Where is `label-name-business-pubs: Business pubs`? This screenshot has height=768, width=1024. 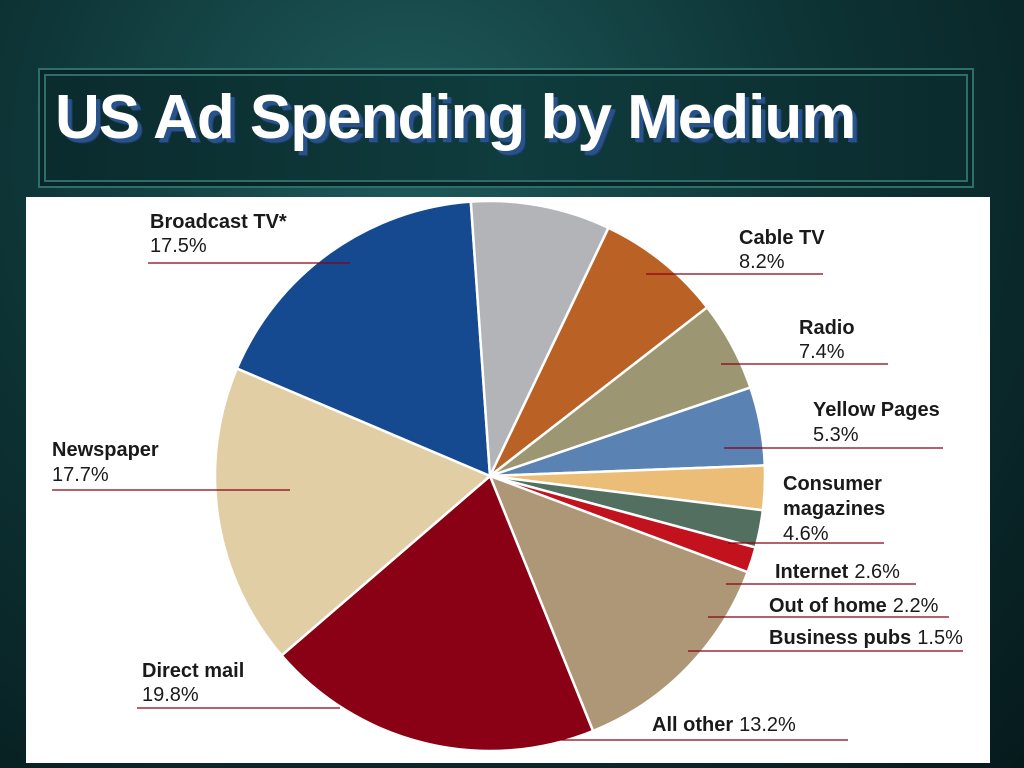 label-name-business-pubs: Business pubs is located at coordinates (840, 638).